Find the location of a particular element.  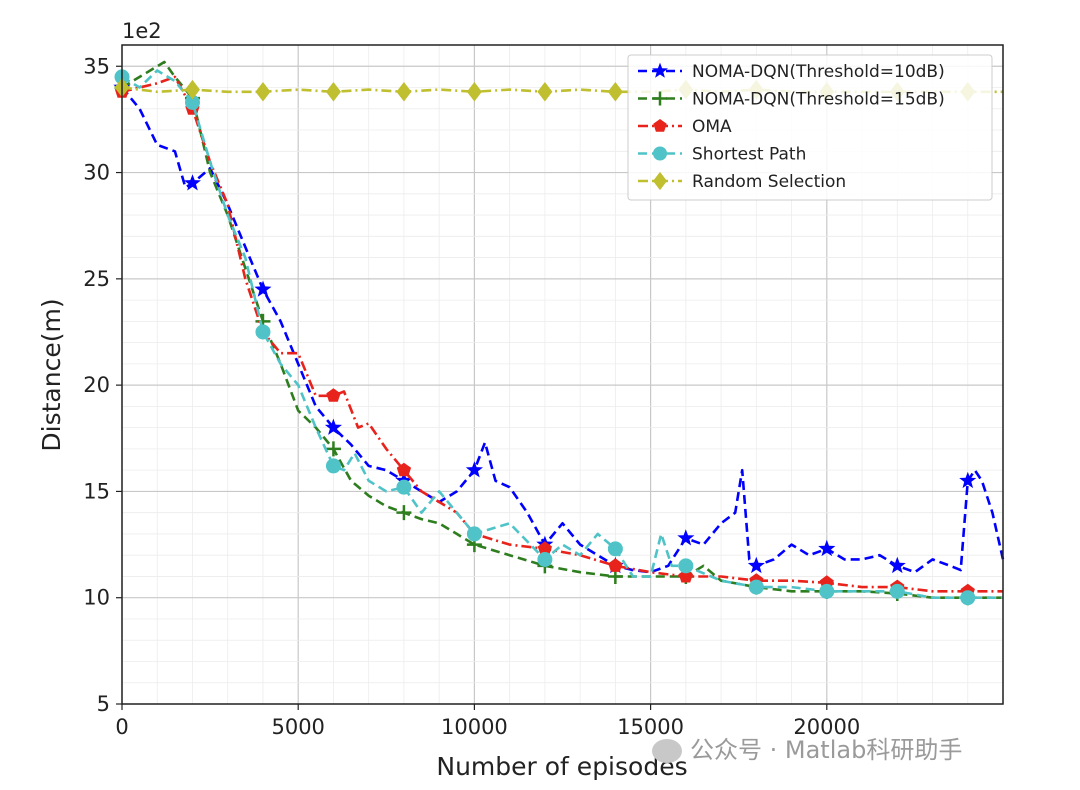

legend-label: OMA is located at coordinates (712, 127).